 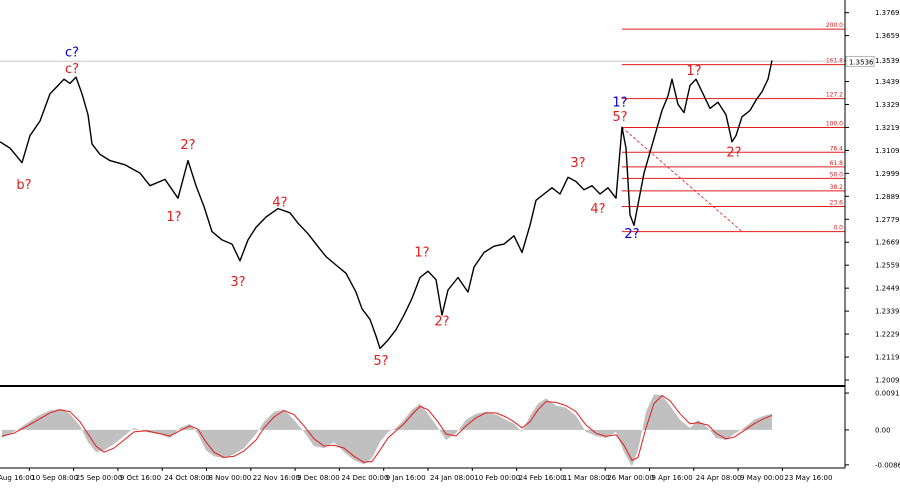 I want to click on fib-level-label: 127.2, so click(x=834, y=95).